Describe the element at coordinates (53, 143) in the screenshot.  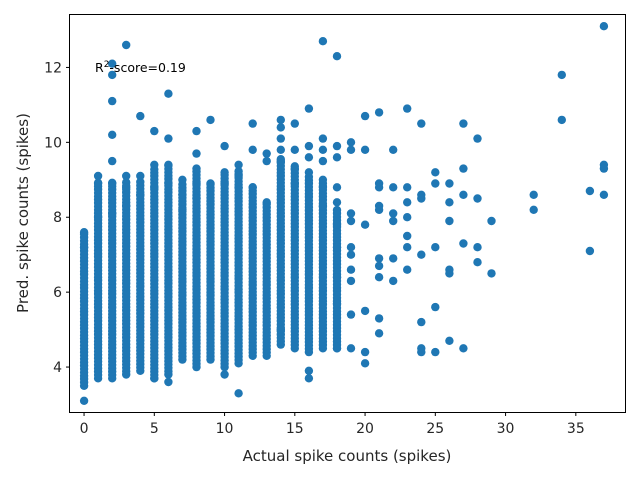
I see `y-tick-label: 10` at that location.